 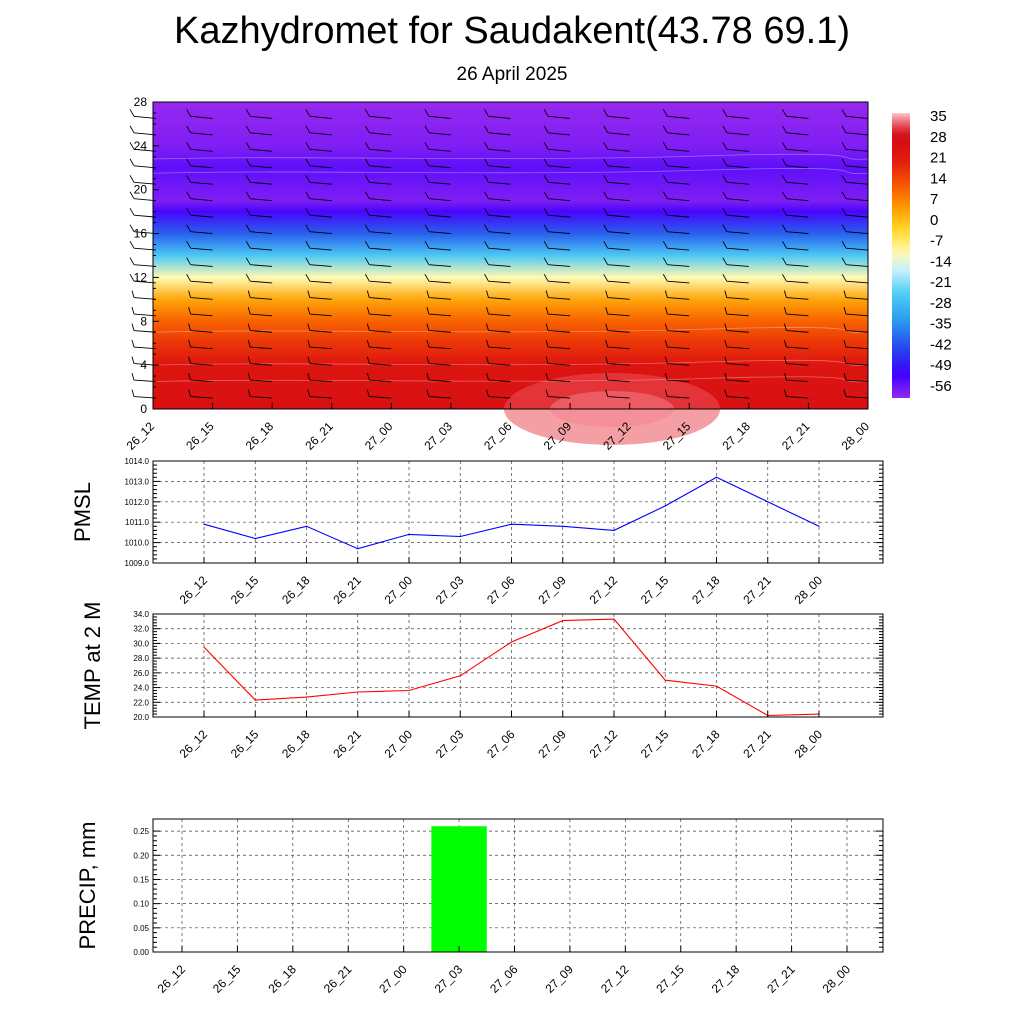 What do you see at coordinates (227, 979) in the screenshot?
I see `x-tick-label: 26_15` at bounding box center [227, 979].